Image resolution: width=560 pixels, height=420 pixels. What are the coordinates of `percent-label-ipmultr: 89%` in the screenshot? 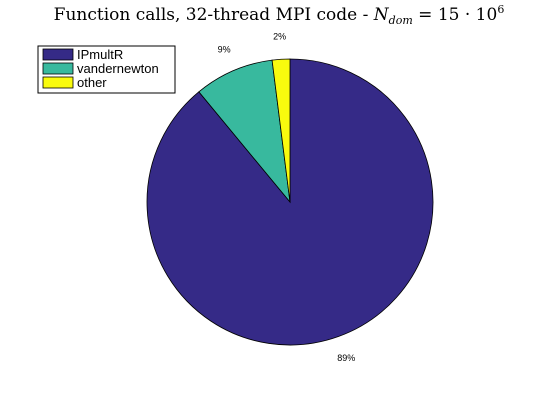 It's located at (346, 358).